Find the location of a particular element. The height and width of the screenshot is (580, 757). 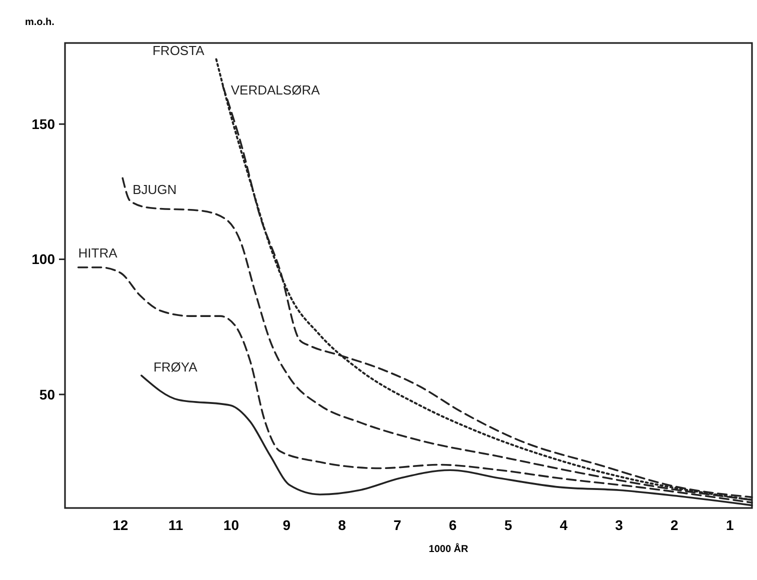

x-tick-label: 3 is located at coordinates (619, 525).